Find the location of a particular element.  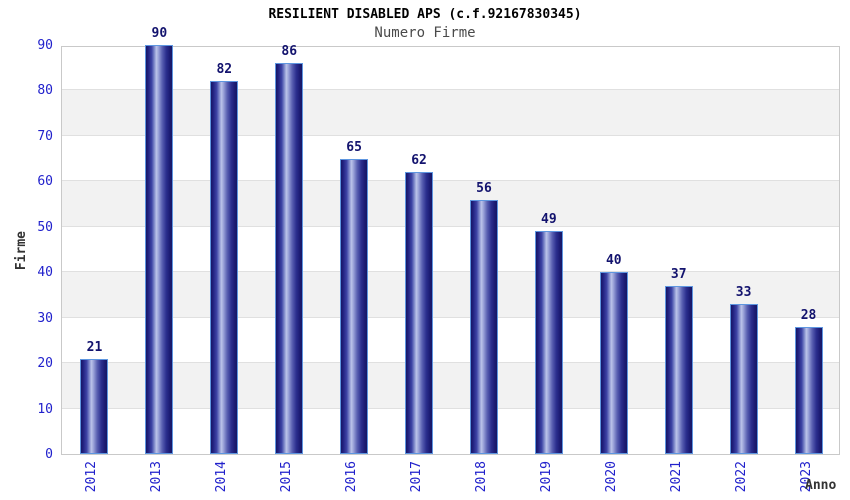

x-tick-label: 2019 is located at coordinates (546, 477).